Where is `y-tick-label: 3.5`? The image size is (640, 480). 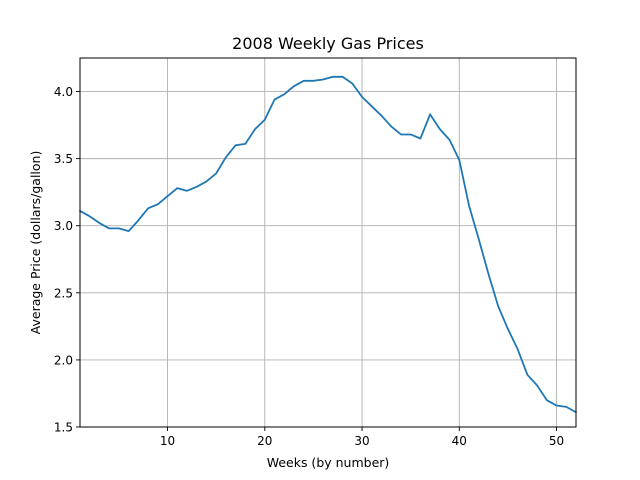 y-tick-label: 3.5 is located at coordinates (63, 159).